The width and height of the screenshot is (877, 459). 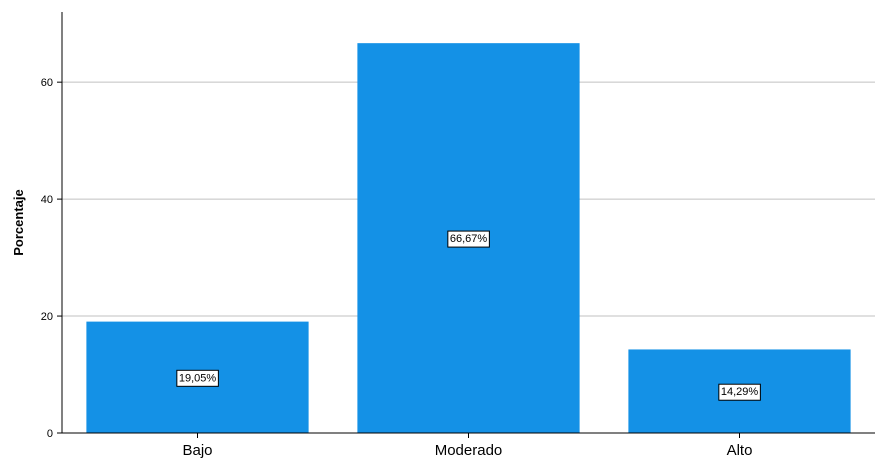 What do you see at coordinates (740, 450) in the screenshot?
I see `x-category-label: Alto` at bounding box center [740, 450].